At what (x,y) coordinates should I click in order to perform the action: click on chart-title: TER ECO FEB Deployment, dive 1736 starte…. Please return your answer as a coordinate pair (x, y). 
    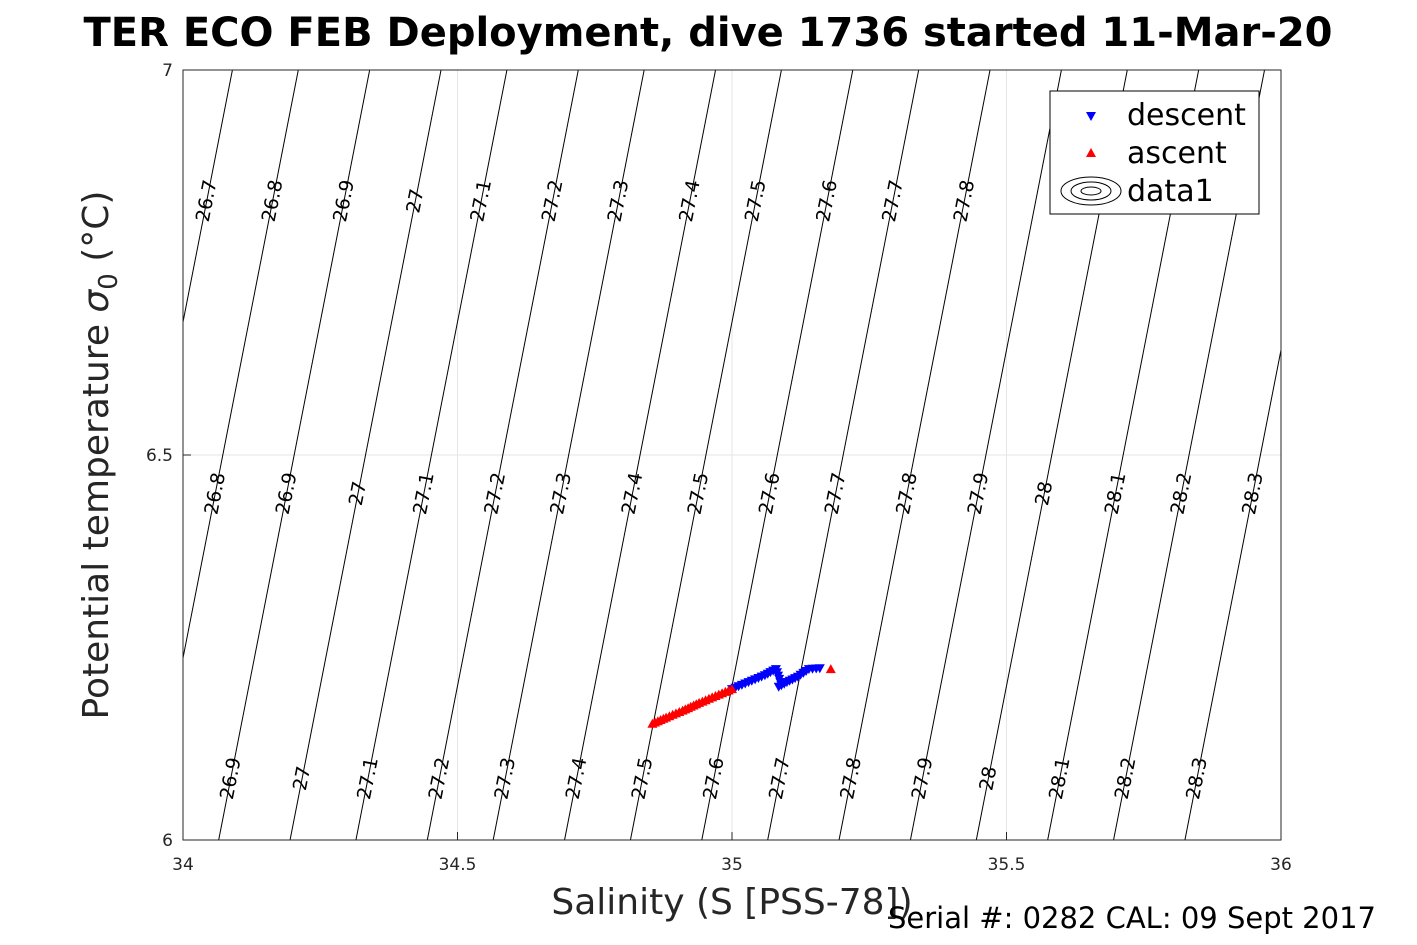
    Looking at the image, I should click on (707, 33).